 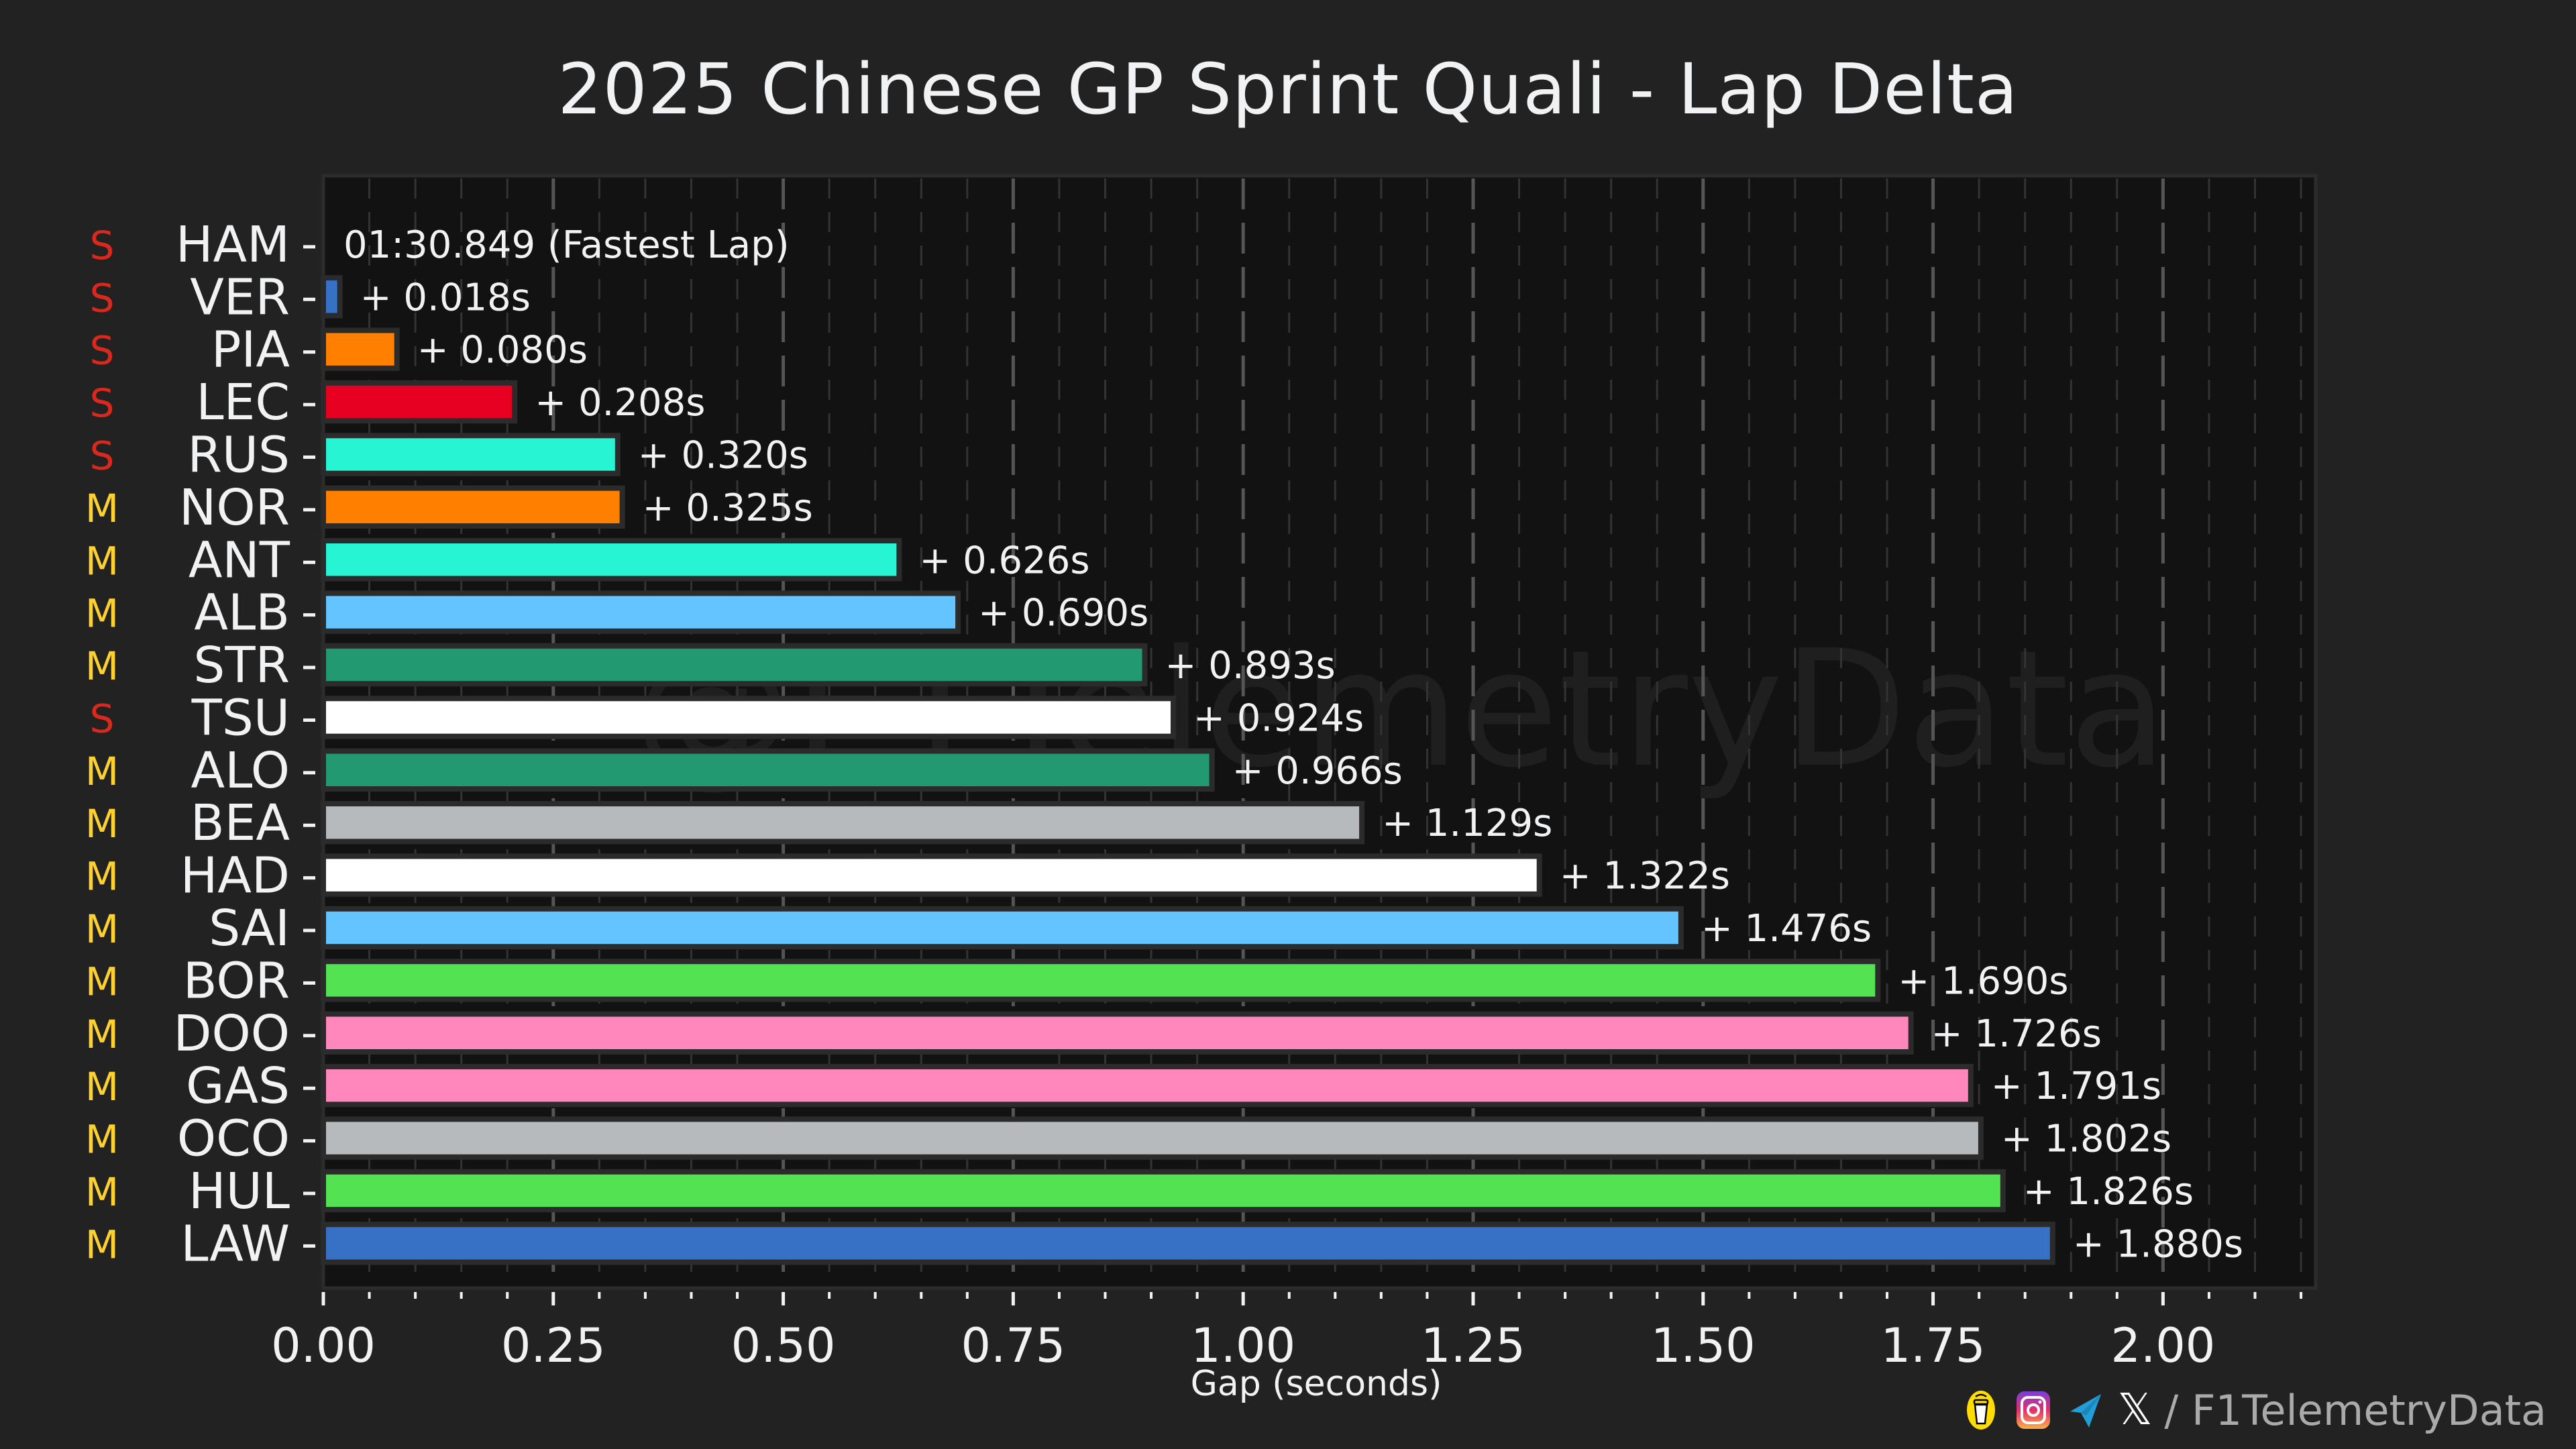 I want to click on footer-credits: 𝕏 / F1TelemetryData, so click(x=2253, y=1410).